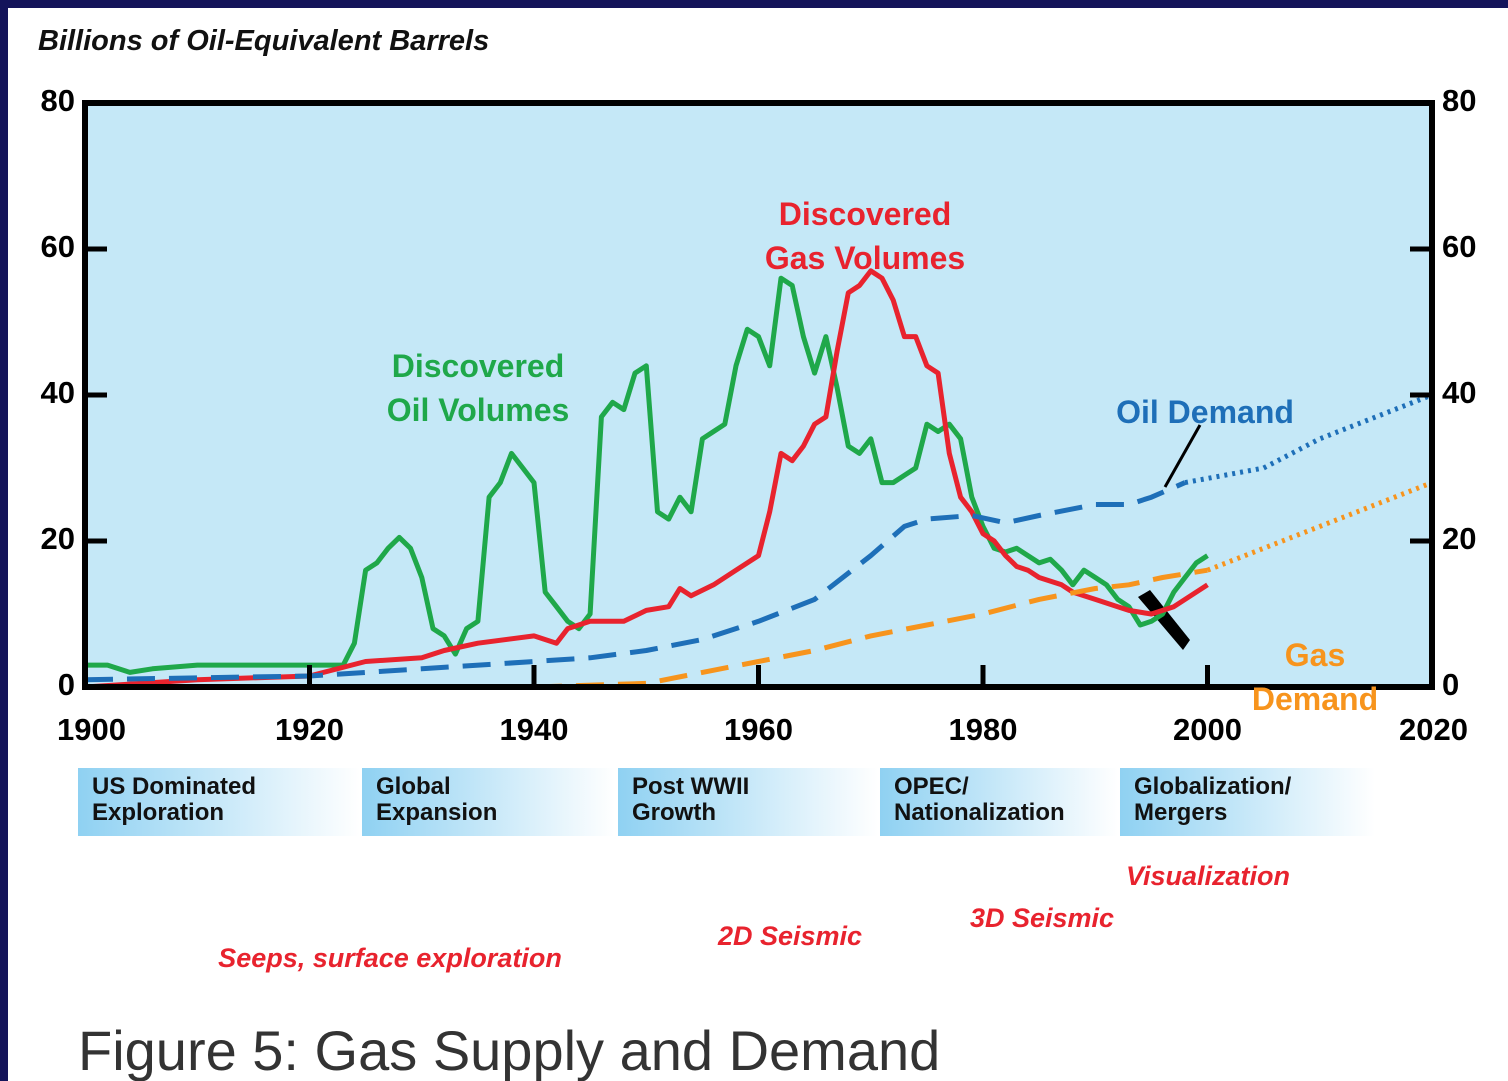 This screenshot has width=1508, height=1081. Describe the element at coordinates (1459, 100) in the screenshot. I see `y2-tick-label: 80` at that location.